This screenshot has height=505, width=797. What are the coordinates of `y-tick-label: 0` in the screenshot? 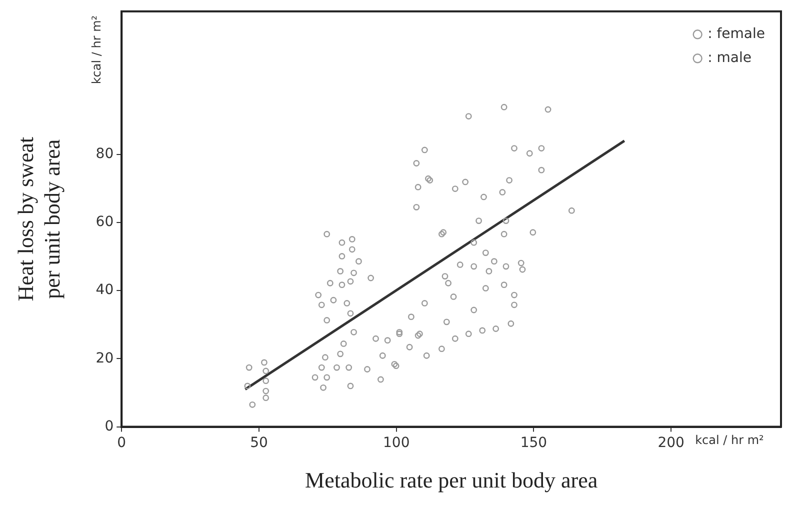 It's located at (109, 426).